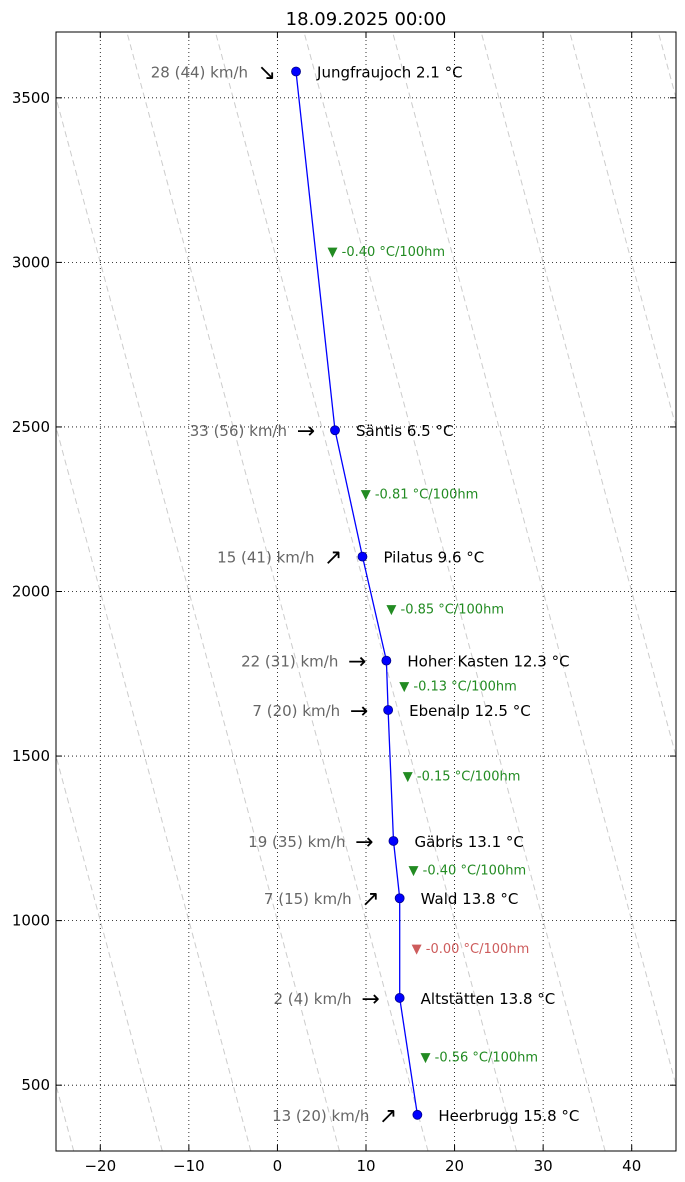 This screenshot has width=685, height=1182. What do you see at coordinates (631, 1166) in the screenshot?
I see `x-tick-label: 40` at bounding box center [631, 1166].